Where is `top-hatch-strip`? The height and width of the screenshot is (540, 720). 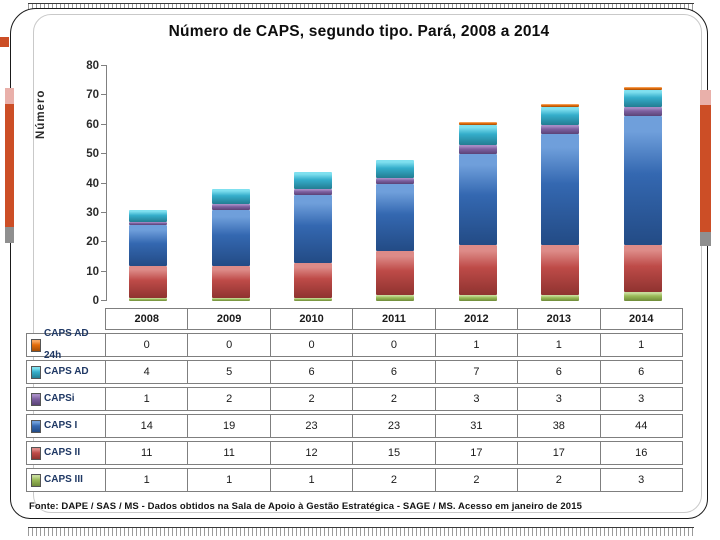
top-hatch-strip is located at coordinates (361, 7).